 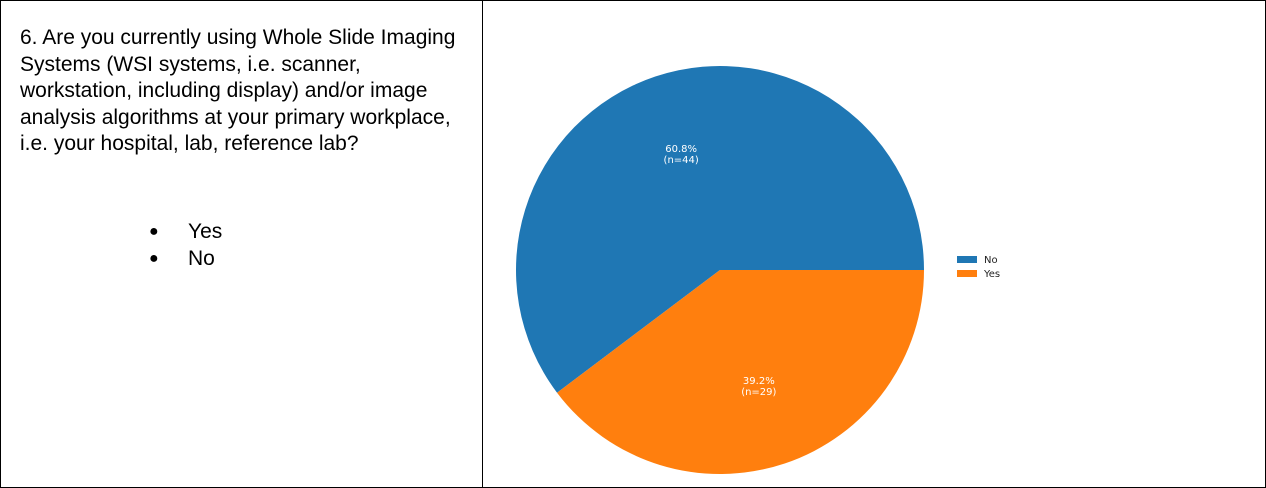 What do you see at coordinates (991, 260) in the screenshot?
I see `legend-label-no: No` at bounding box center [991, 260].